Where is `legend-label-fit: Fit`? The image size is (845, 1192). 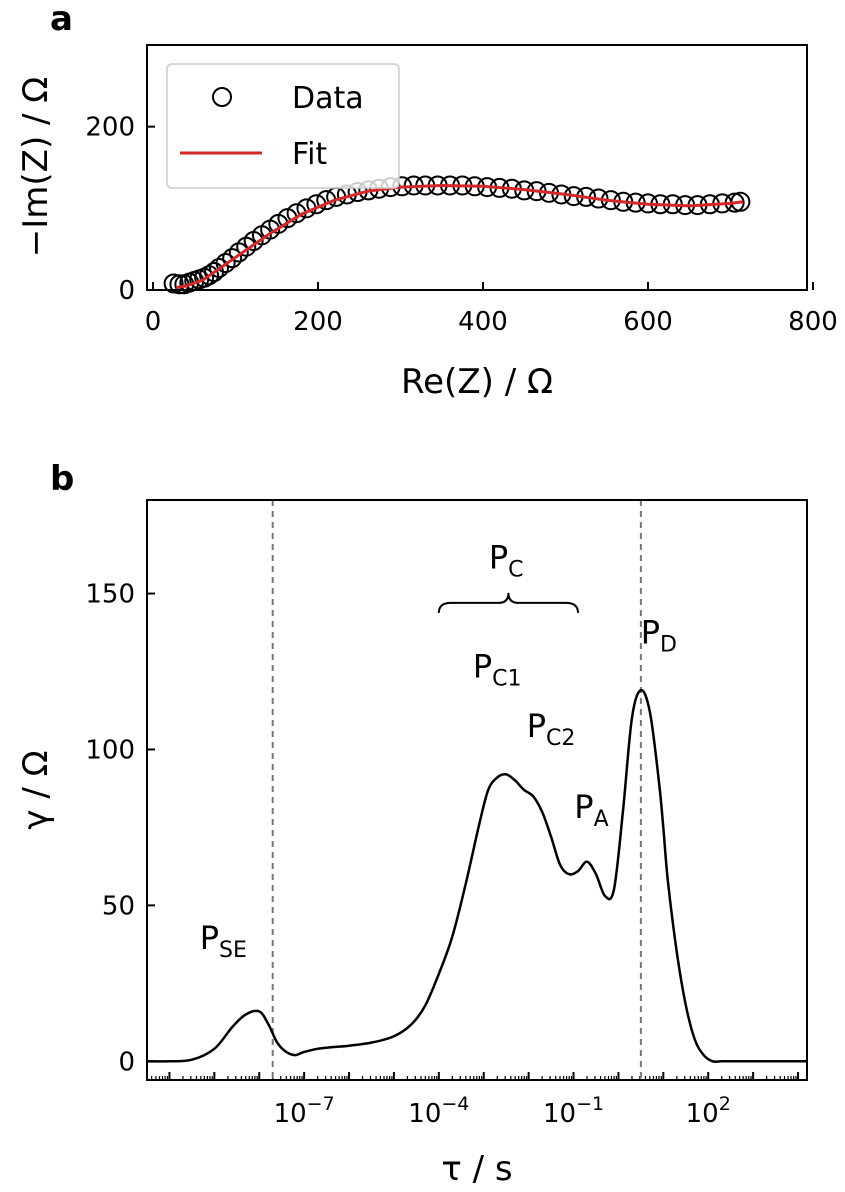 legend-label-fit: Fit is located at coordinates (309, 154).